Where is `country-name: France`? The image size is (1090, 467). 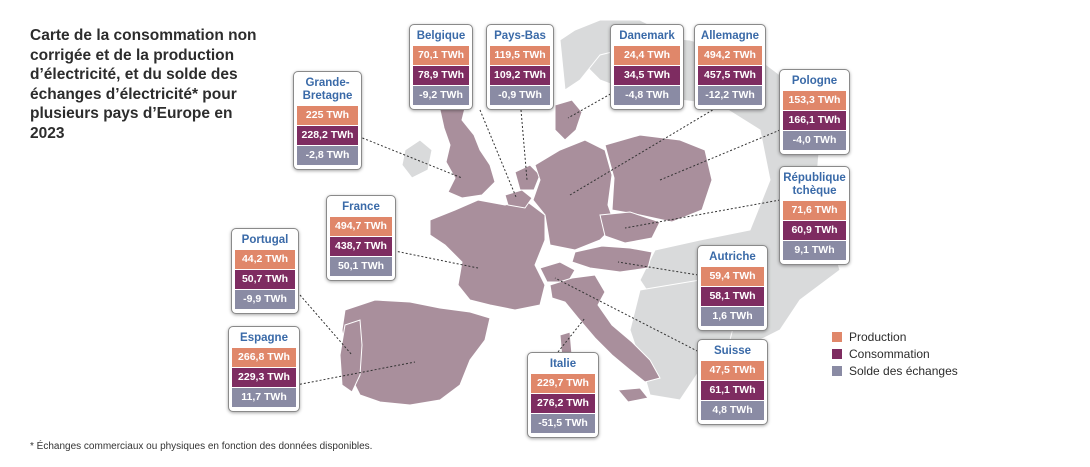 country-name: France is located at coordinates (361, 207).